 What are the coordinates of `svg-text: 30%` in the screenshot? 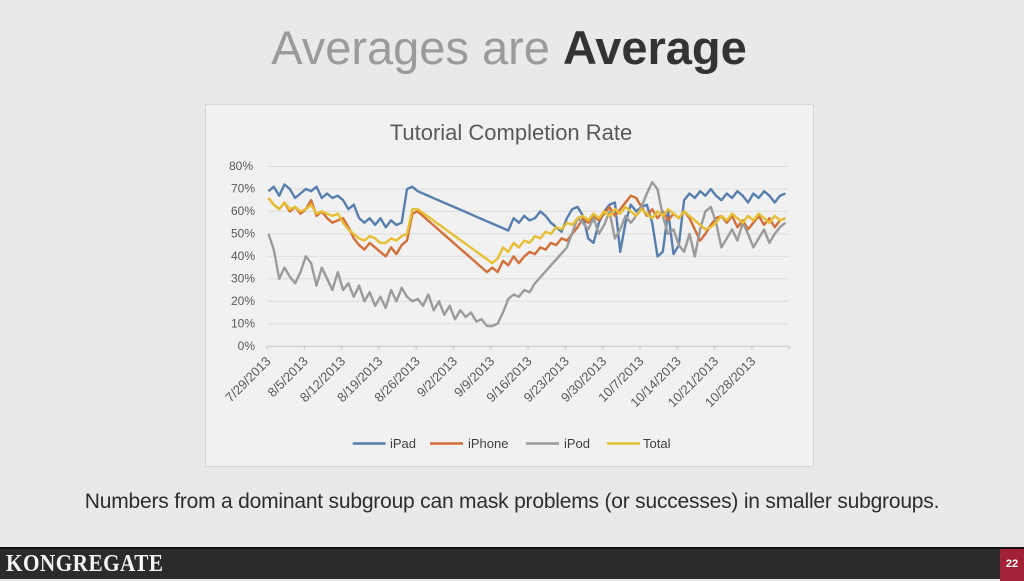 It's located at (243, 278).